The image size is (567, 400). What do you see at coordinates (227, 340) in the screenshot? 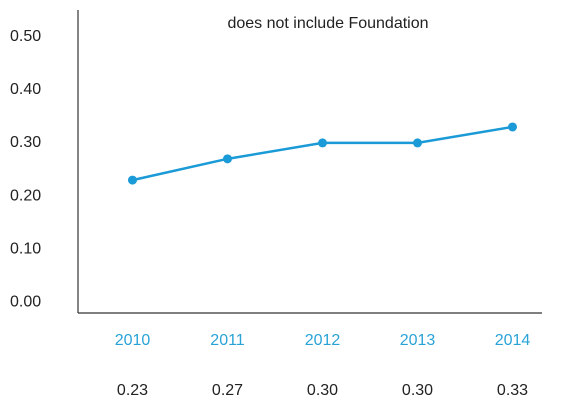
I see `x-tick-label: 2011` at bounding box center [227, 340].